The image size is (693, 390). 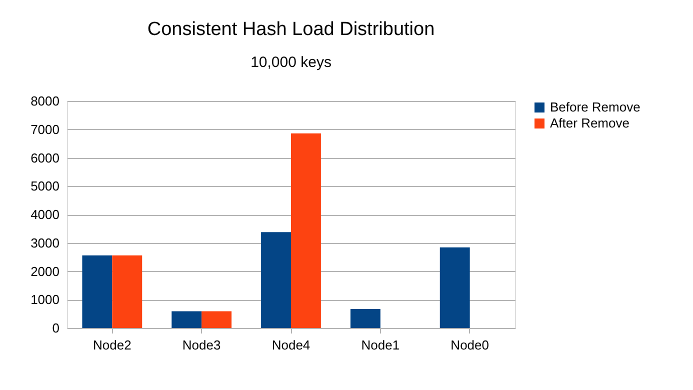 I want to click on y-tick-label: 3000, so click(x=45, y=242).